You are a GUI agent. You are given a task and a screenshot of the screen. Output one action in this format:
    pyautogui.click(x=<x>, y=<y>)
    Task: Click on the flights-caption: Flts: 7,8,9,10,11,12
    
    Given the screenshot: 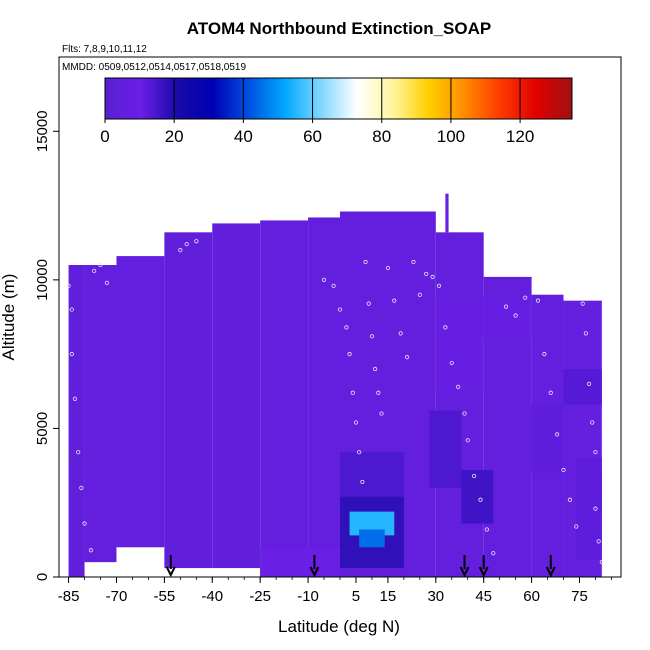 What is the action you would take?
    pyautogui.click(x=104, y=49)
    